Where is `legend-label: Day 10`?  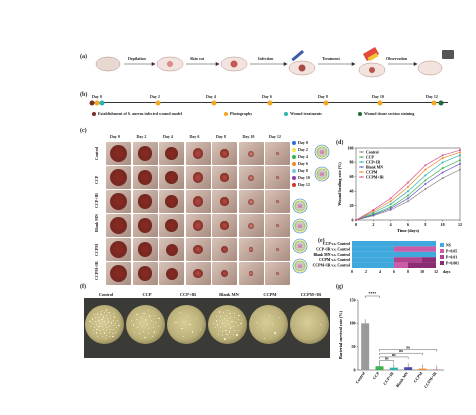 legend-label: Day 10 is located at coordinates (304, 177).